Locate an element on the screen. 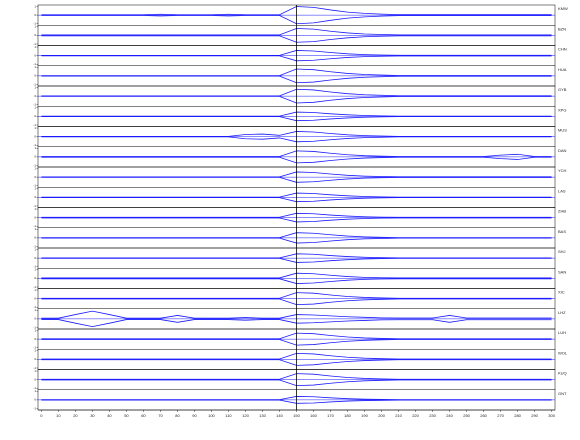 Image resolution: width=580 pixels, height=440 pixels. x-tick-label: 20 is located at coordinates (75, 415).